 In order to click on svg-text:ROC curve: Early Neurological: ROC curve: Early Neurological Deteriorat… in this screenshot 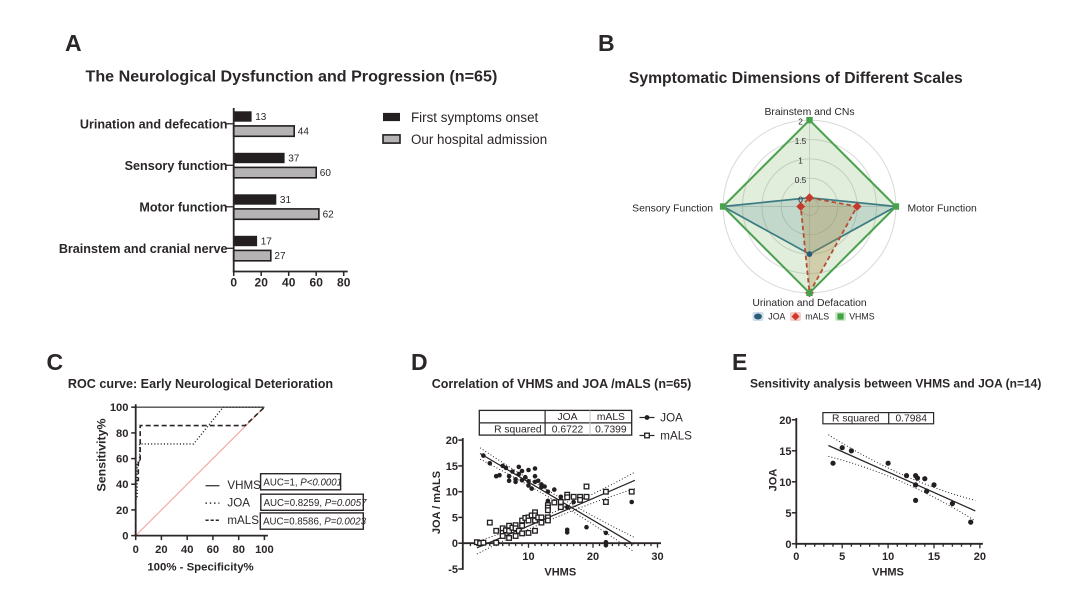, I will do `click(200, 384)`.